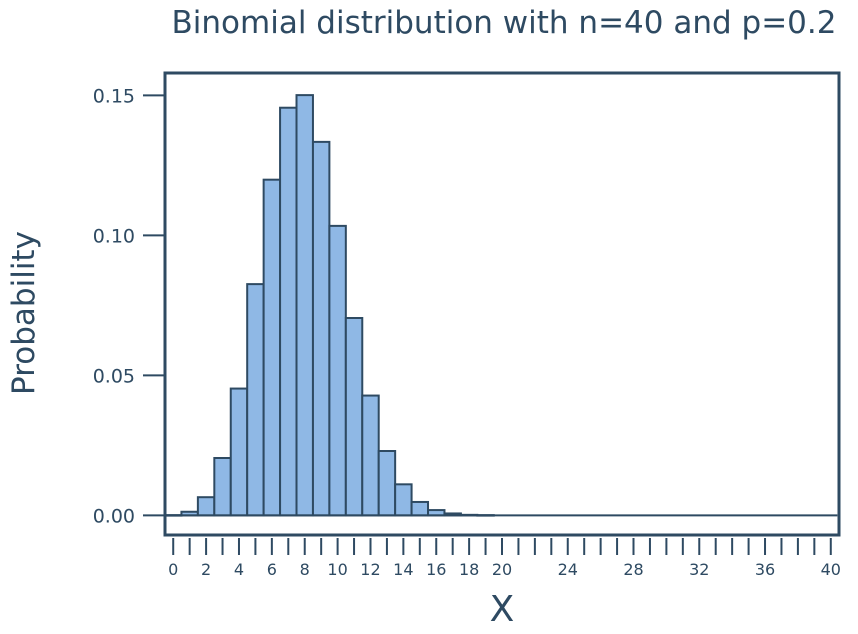 Image resolution: width=858 pixels, height=634 pixels. What do you see at coordinates (568, 569) in the screenshot?
I see `x-tick-label: 24` at bounding box center [568, 569].